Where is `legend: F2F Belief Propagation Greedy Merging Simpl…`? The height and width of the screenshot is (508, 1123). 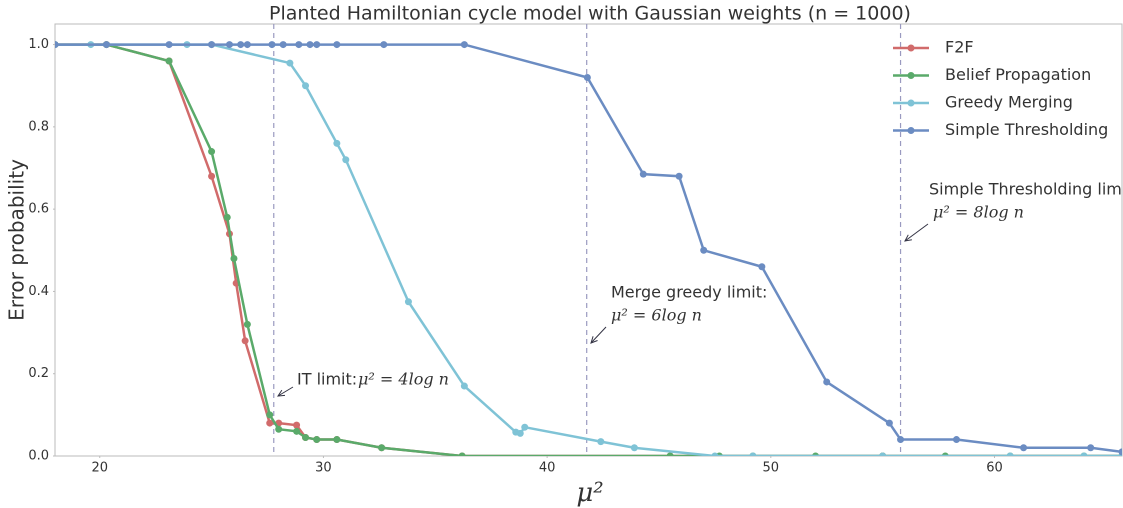 legend: F2F Belief Propagation Greedy Merging Simpl… is located at coordinates (1000, 88).